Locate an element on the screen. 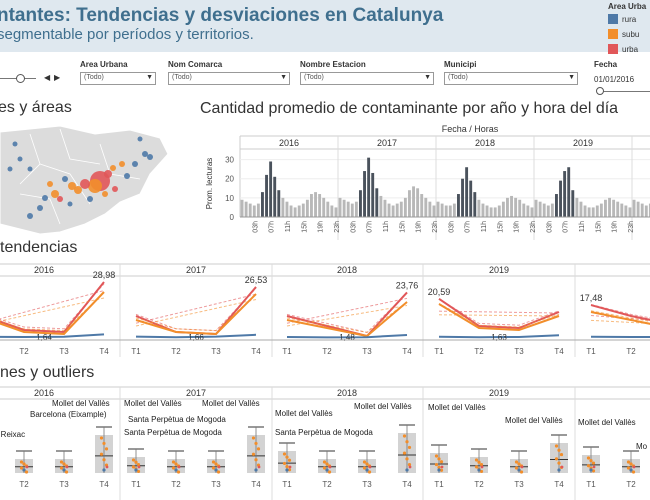 This screenshot has height=500, width=650. hour-tick-label: 23h is located at coordinates (631, 227).